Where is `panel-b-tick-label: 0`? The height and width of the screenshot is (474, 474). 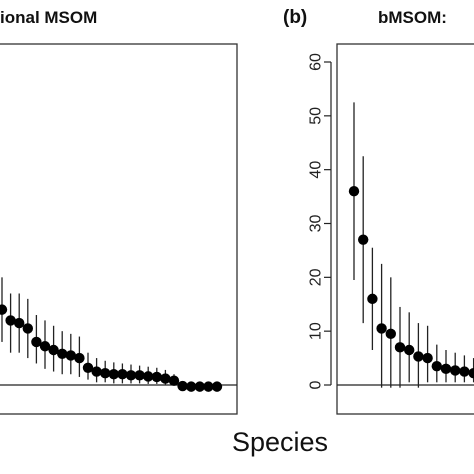
panel-b-tick-label: 0 is located at coordinates (316, 384).